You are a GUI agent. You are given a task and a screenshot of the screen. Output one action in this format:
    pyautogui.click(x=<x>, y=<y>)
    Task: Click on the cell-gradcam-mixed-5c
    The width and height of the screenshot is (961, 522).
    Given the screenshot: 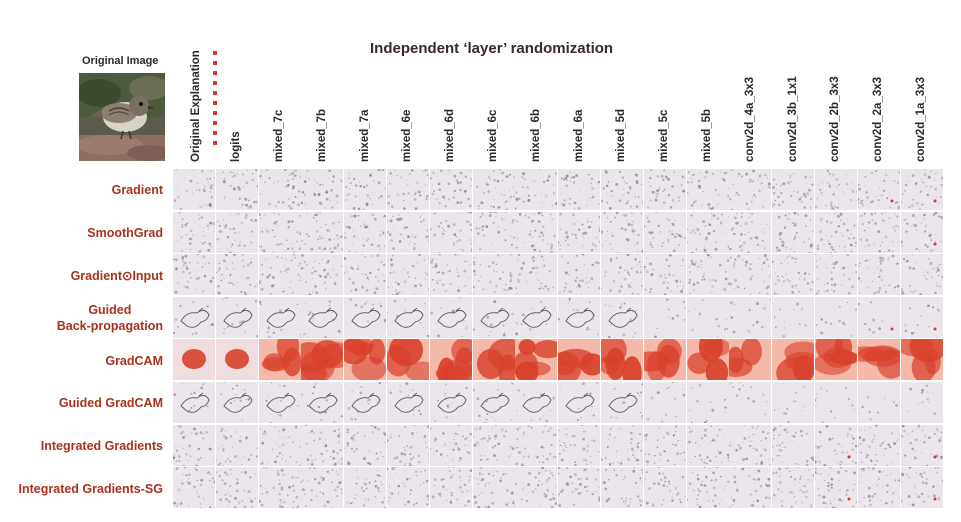 What is the action you would take?
    pyautogui.click(x=664, y=360)
    